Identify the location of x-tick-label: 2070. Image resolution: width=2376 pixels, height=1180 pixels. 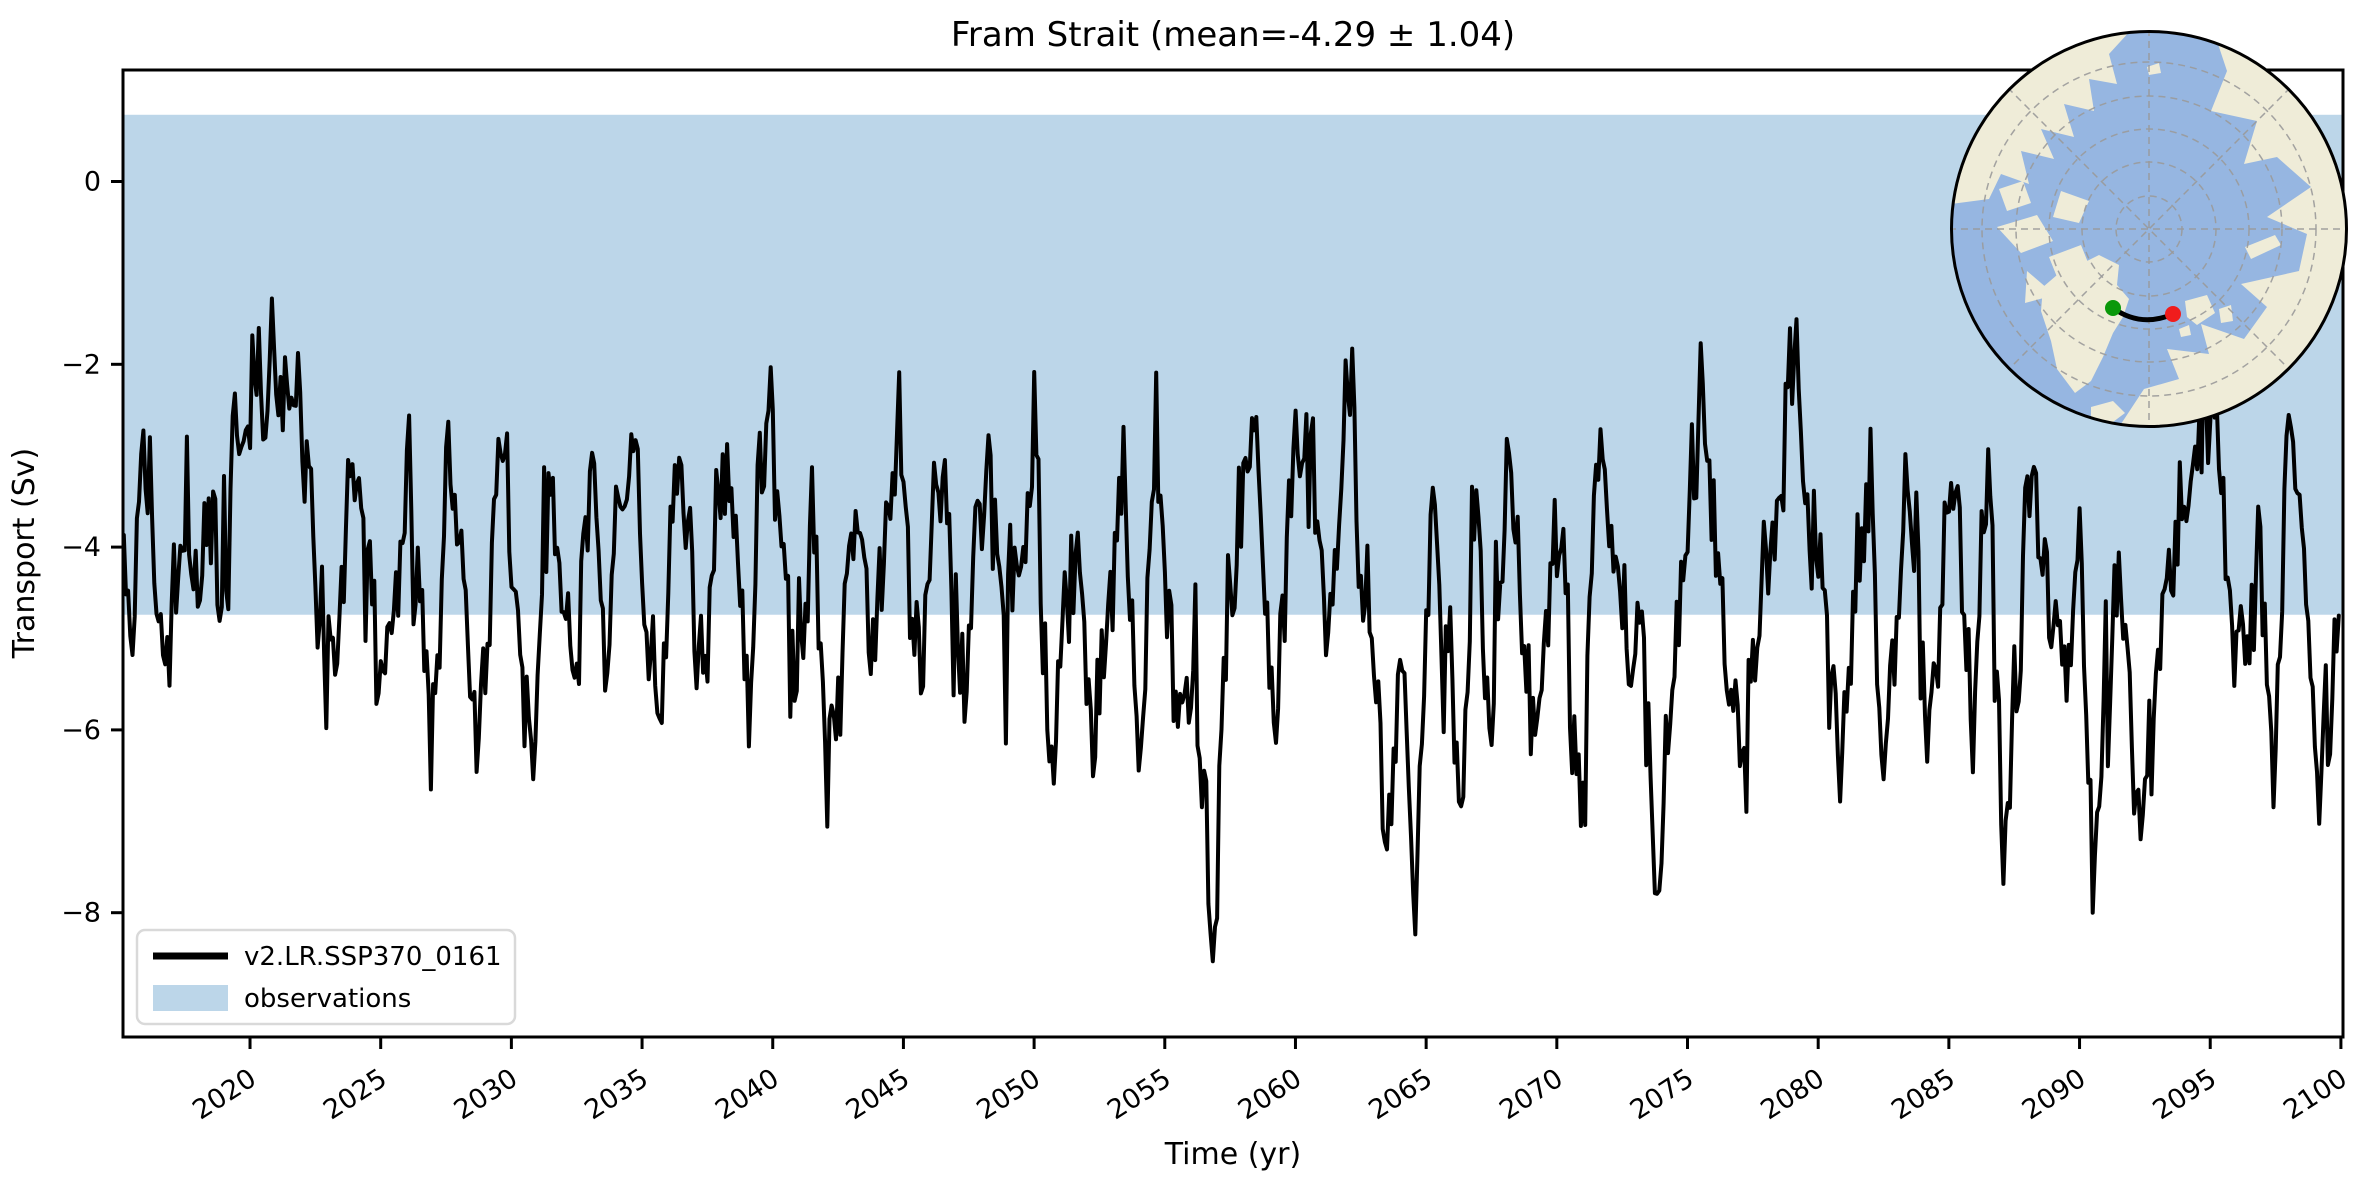
(1531, 1094).